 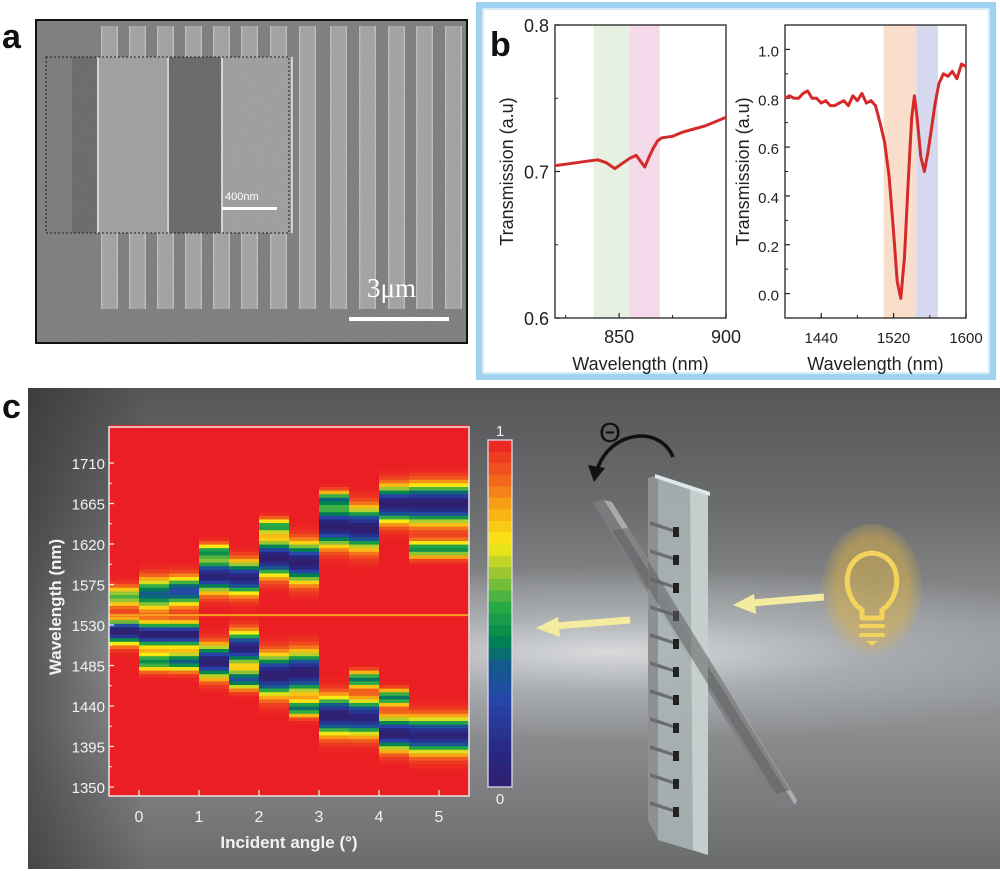 I want to click on rotation-arrow-head-icon, so click(x=596, y=473).